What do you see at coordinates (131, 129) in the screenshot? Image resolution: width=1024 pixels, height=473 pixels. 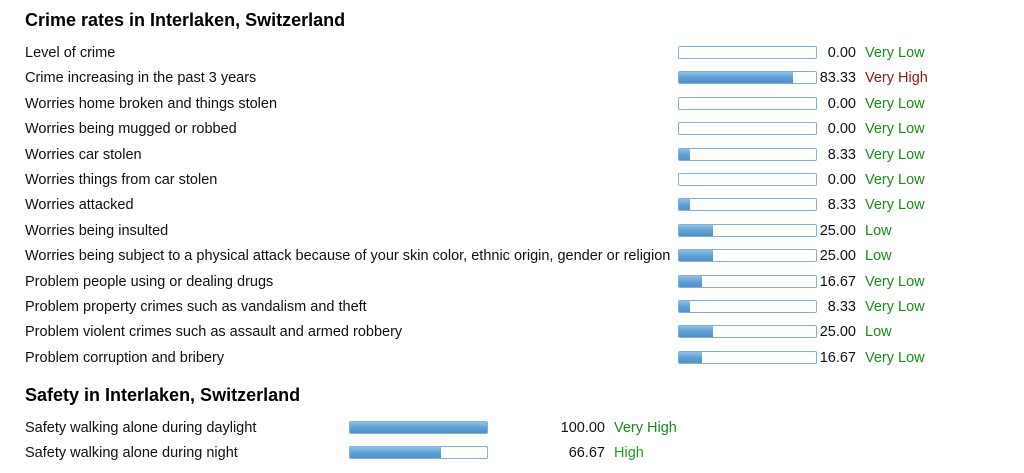 I see `row-label: Worries being mugged or robbed` at bounding box center [131, 129].